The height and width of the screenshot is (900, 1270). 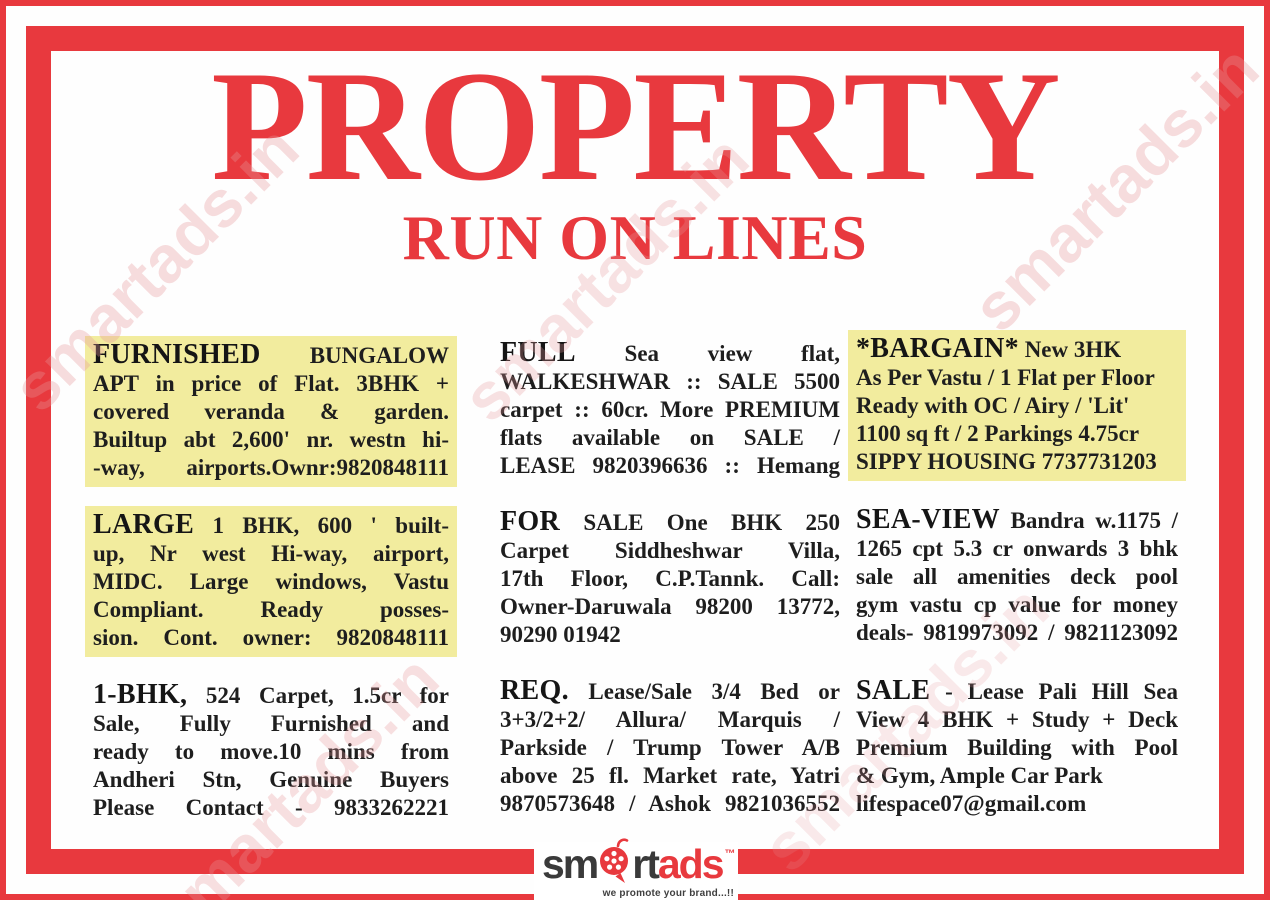 What do you see at coordinates (538, 352) in the screenshot?
I see `ad-head: FULL` at bounding box center [538, 352].